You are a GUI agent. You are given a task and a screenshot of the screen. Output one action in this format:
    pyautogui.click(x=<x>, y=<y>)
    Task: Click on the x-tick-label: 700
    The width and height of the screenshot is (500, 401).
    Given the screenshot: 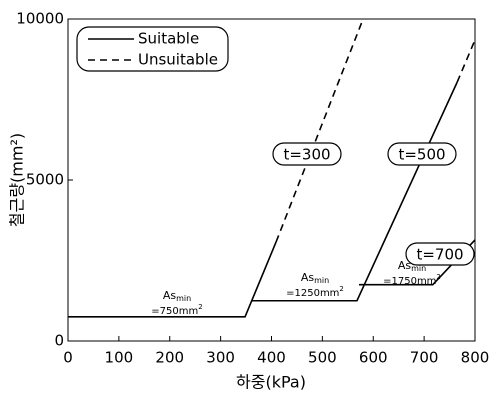 What is the action you would take?
    pyautogui.click(x=424, y=358)
    